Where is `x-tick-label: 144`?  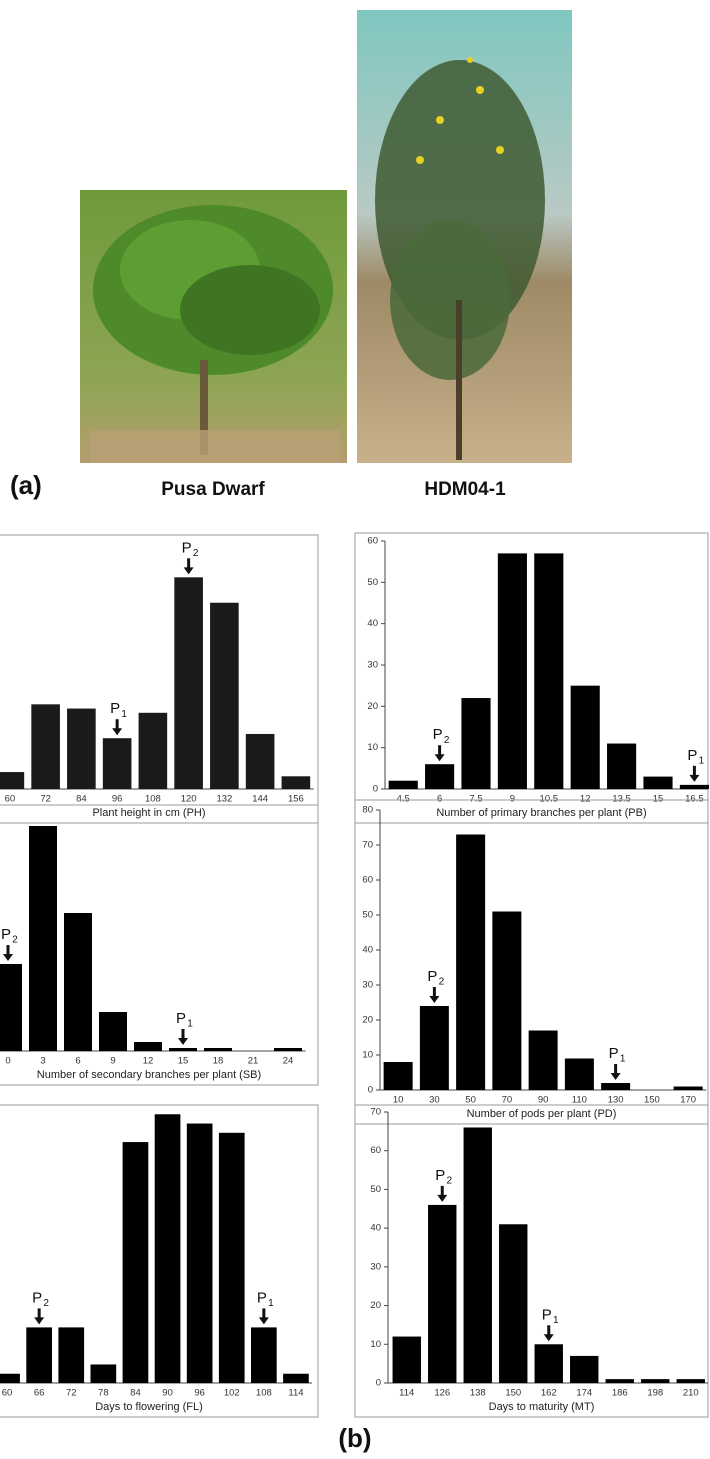 x-tick-label: 144 is located at coordinates (260, 799).